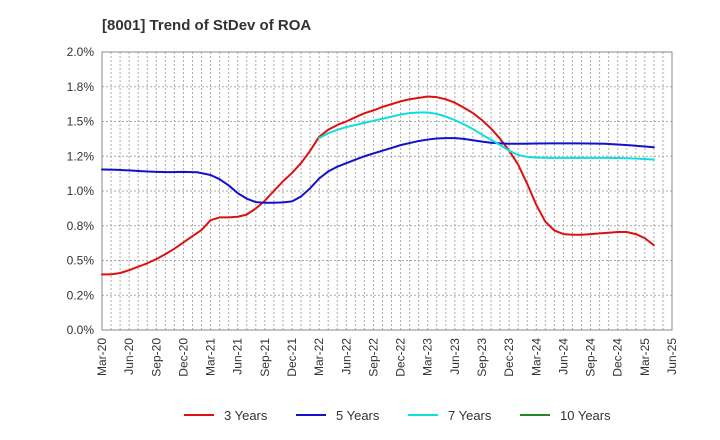 The image size is (720, 440). I want to click on x-tick-label: Jun-20, so click(129, 356).